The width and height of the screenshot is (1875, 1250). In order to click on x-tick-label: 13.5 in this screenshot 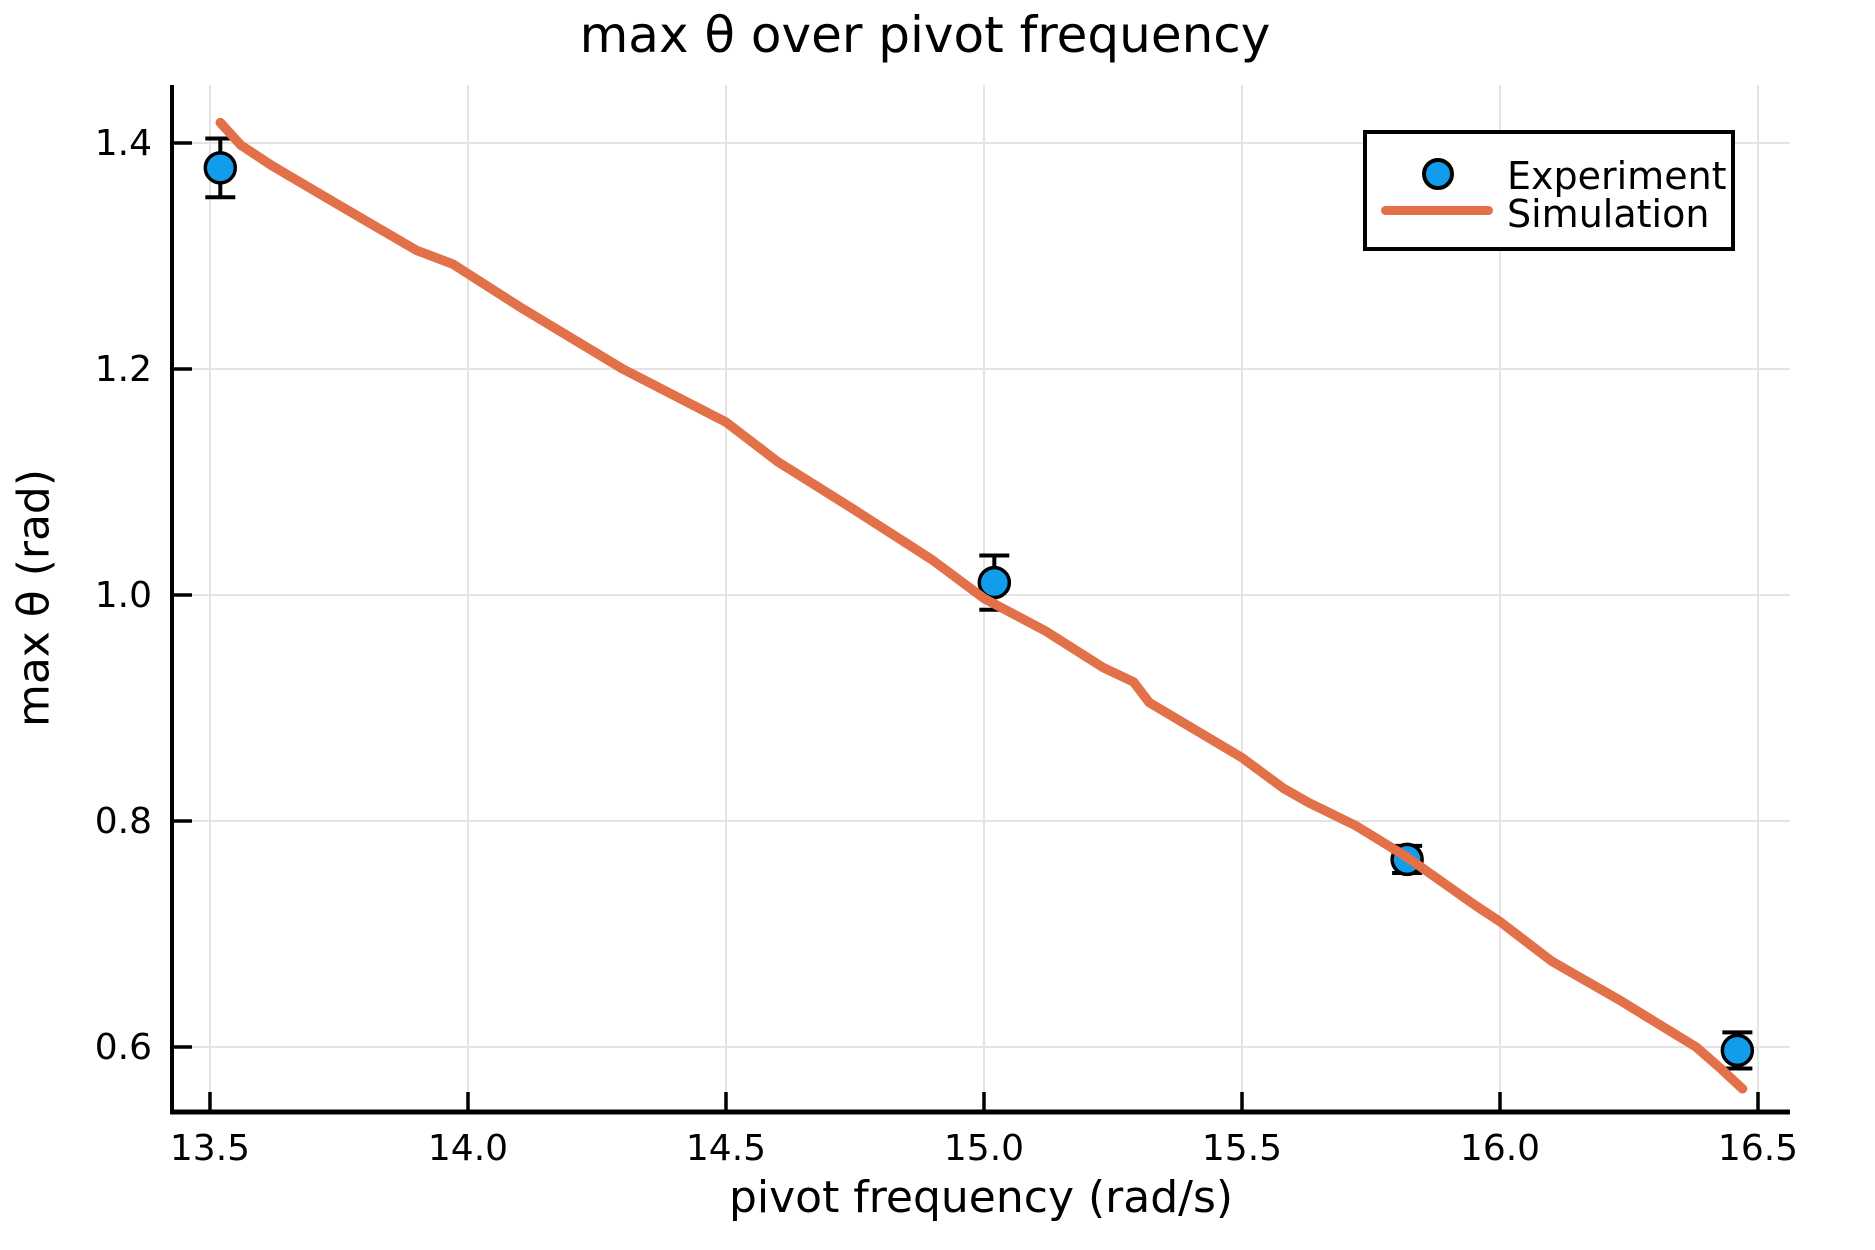, I will do `click(210, 1148)`.